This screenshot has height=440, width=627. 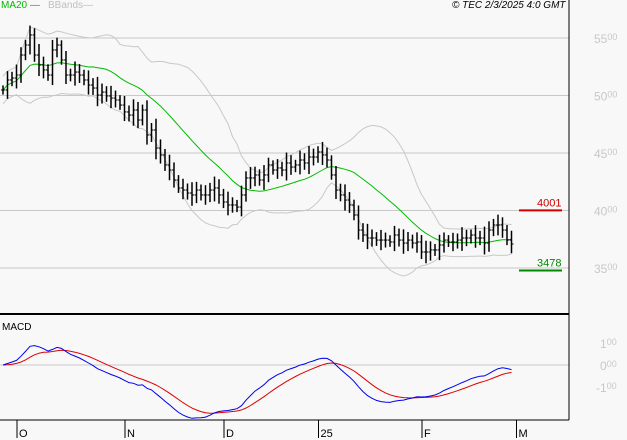 What do you see at coordinates (509, 5) in the screenshot?
I see `copyright: © TEC 2/3/2025 4:0 GMT` at bounding box center [509, 5].